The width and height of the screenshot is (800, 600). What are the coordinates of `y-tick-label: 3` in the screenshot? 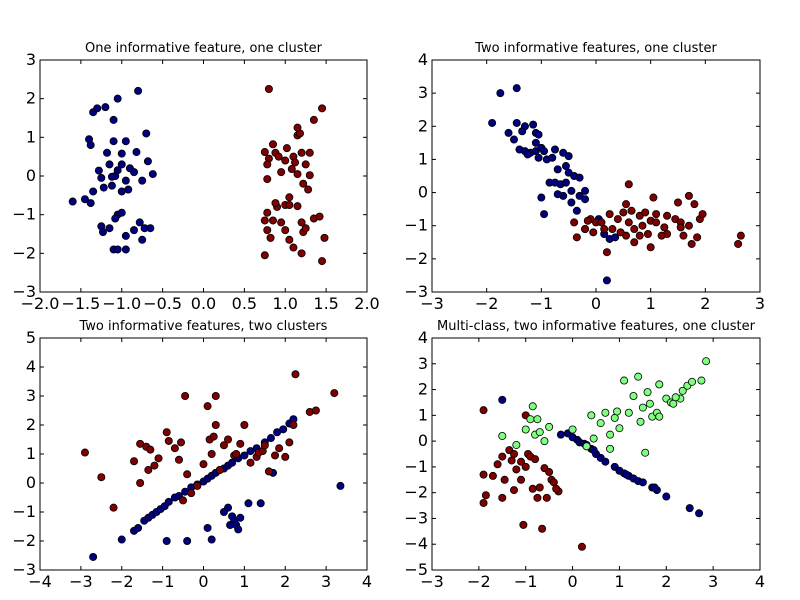 It's located at (423, 92).